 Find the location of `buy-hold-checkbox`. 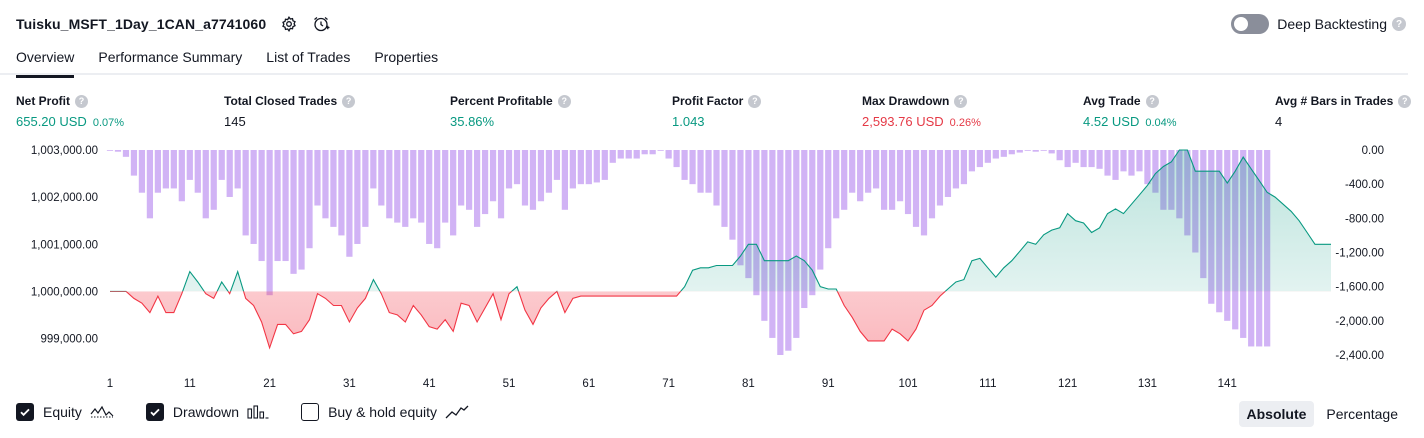

buy-hold-checkbox is located at coordinates (310, 412).